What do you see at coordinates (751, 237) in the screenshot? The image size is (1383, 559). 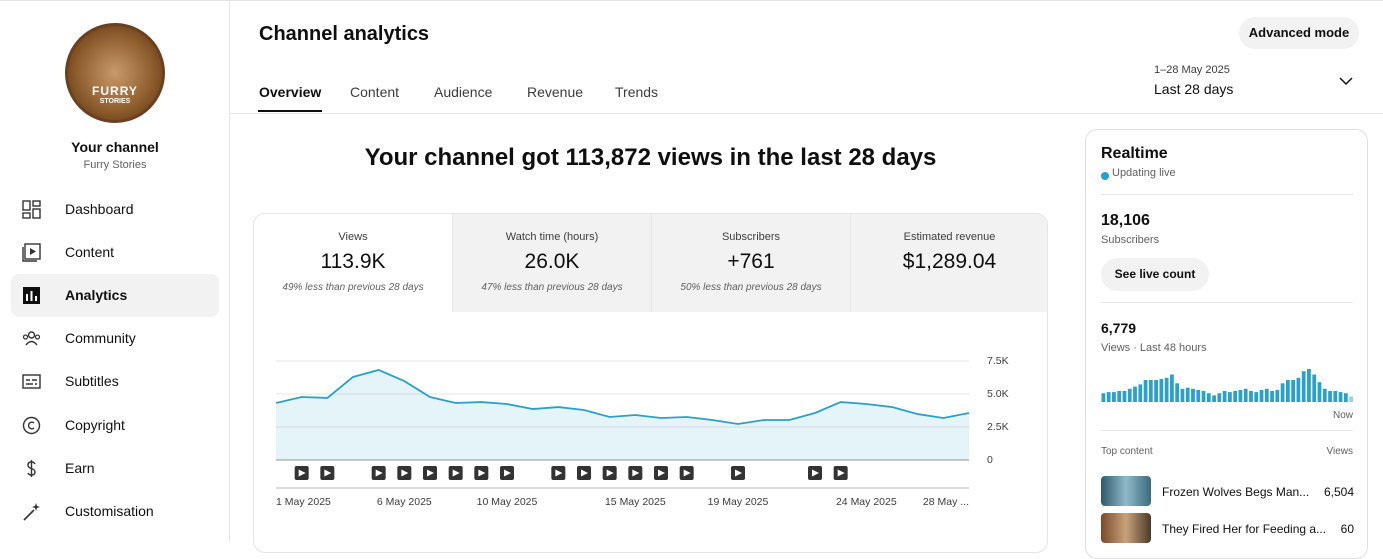 I see `metric-label: Subscribers` at bounding box center [751, 237].